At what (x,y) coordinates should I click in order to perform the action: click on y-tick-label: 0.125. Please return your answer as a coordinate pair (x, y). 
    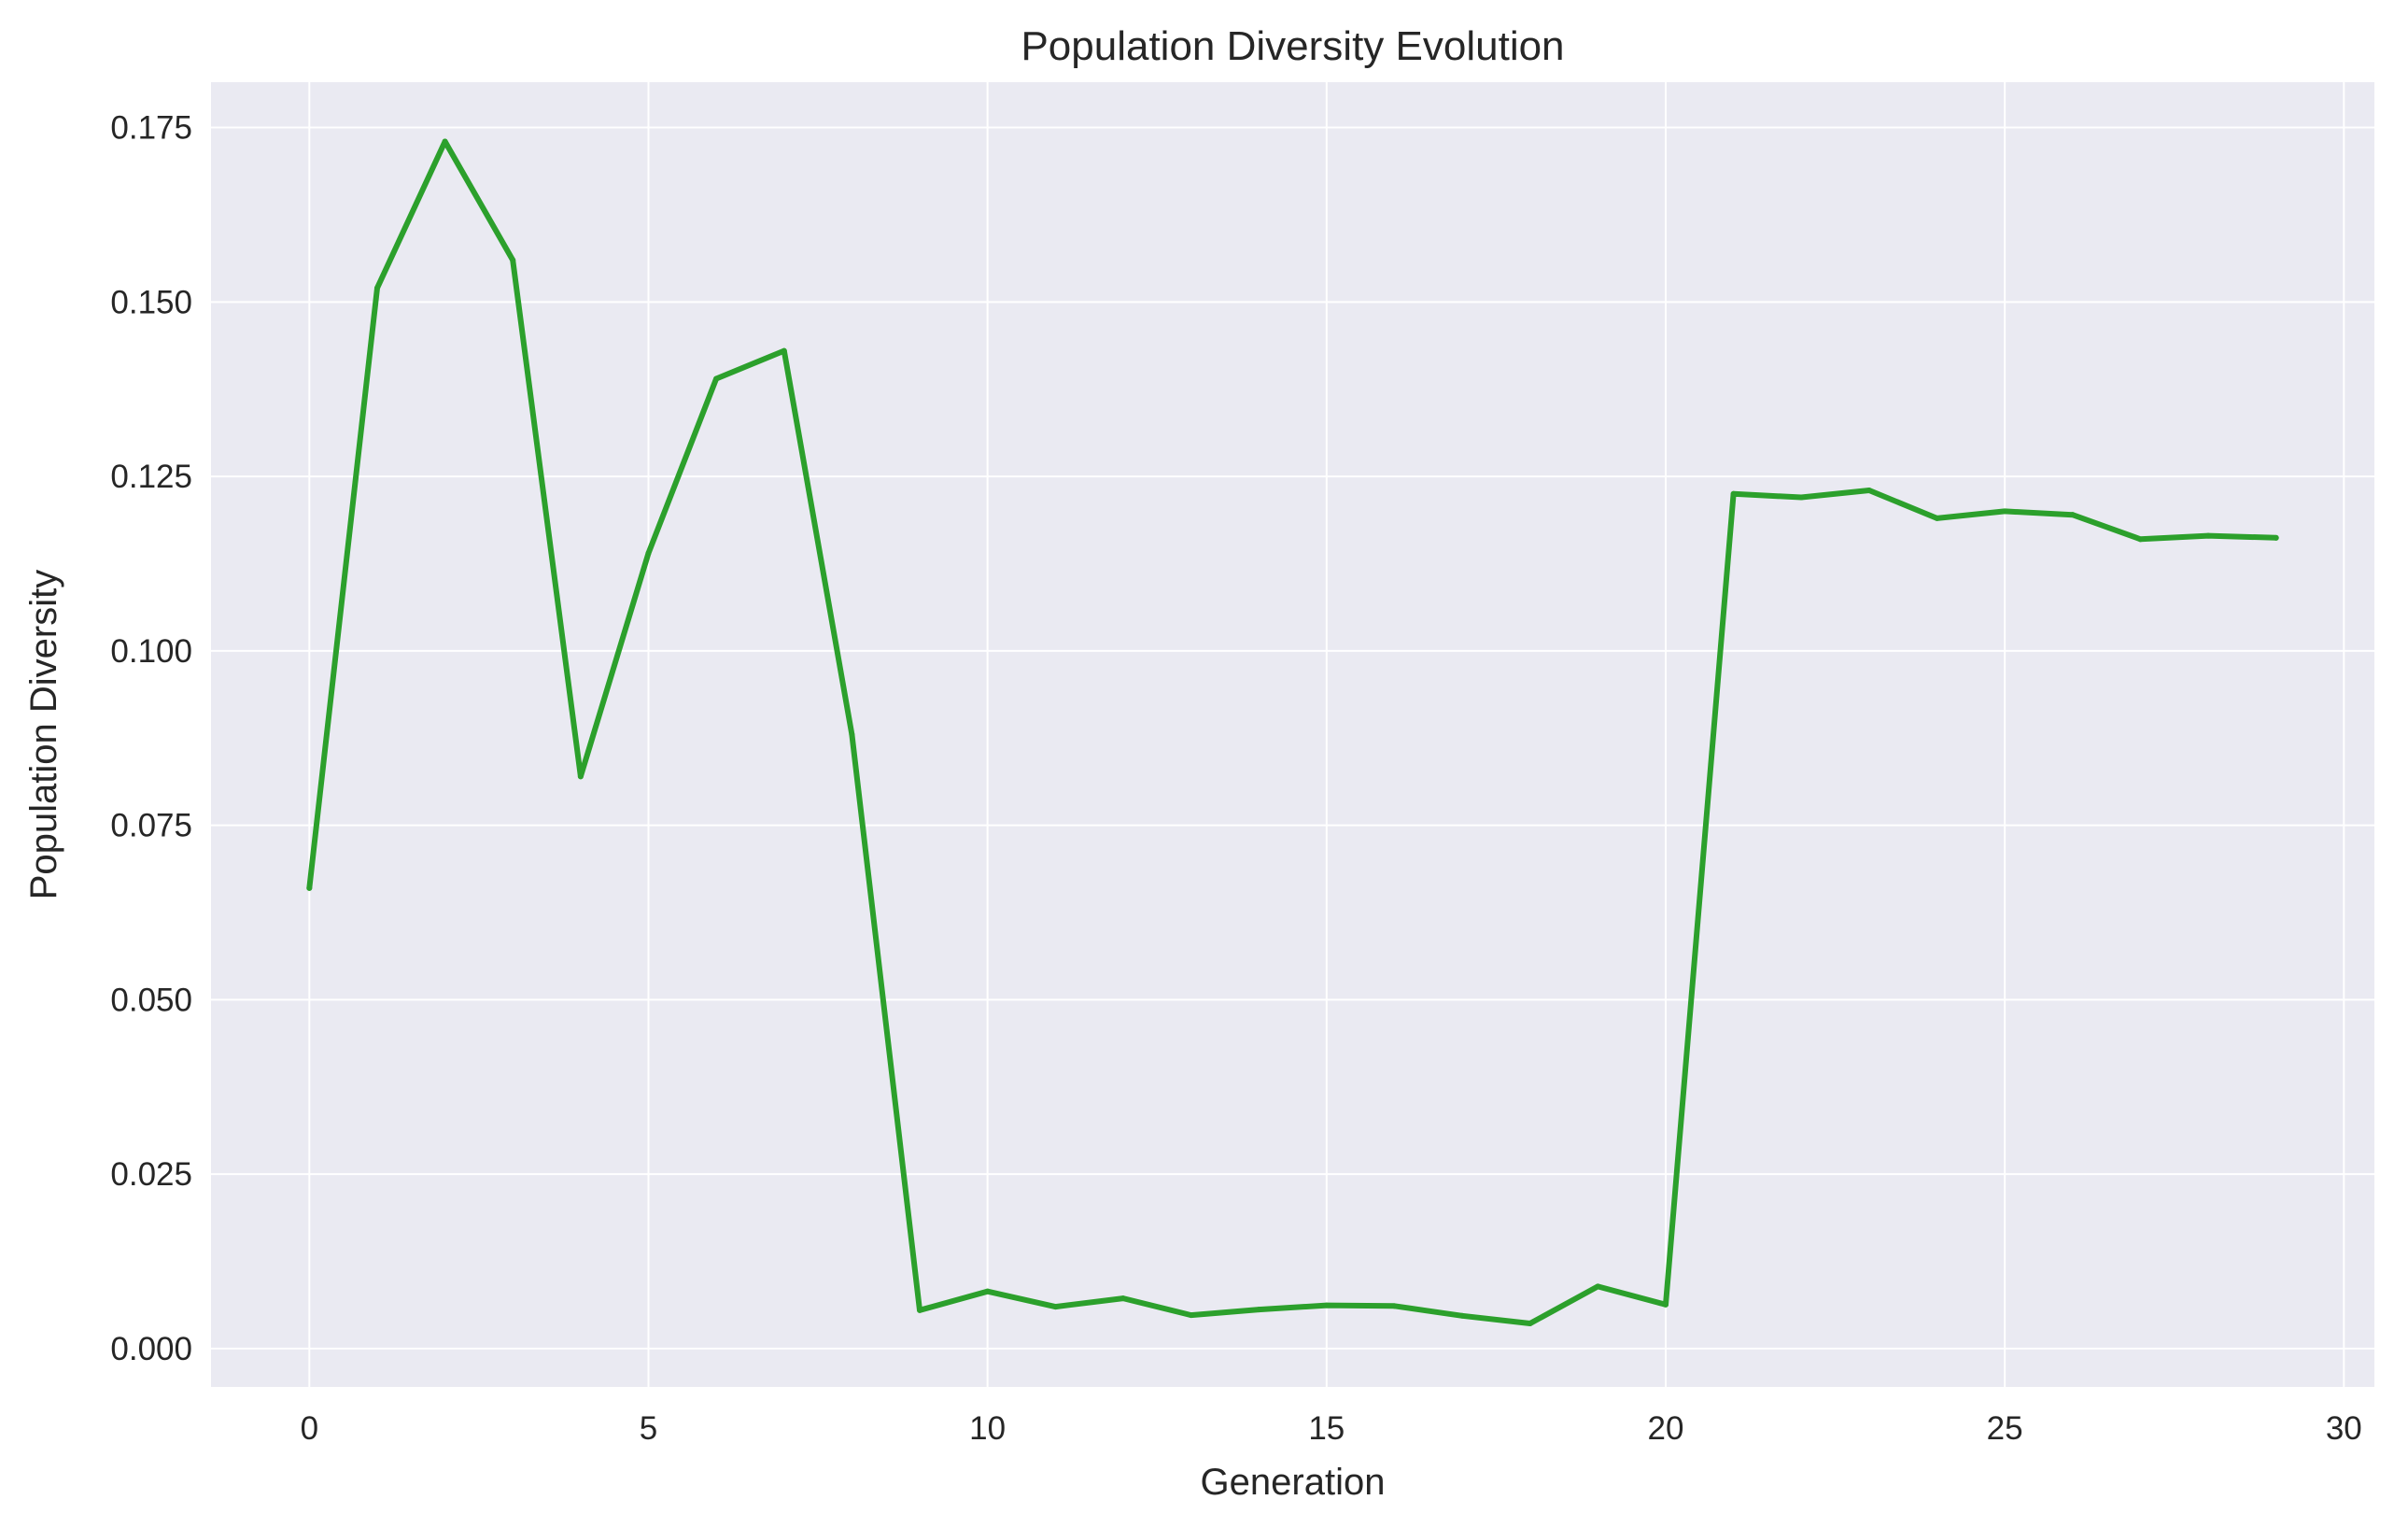
    Looking at the image, I should click on (151, 477).